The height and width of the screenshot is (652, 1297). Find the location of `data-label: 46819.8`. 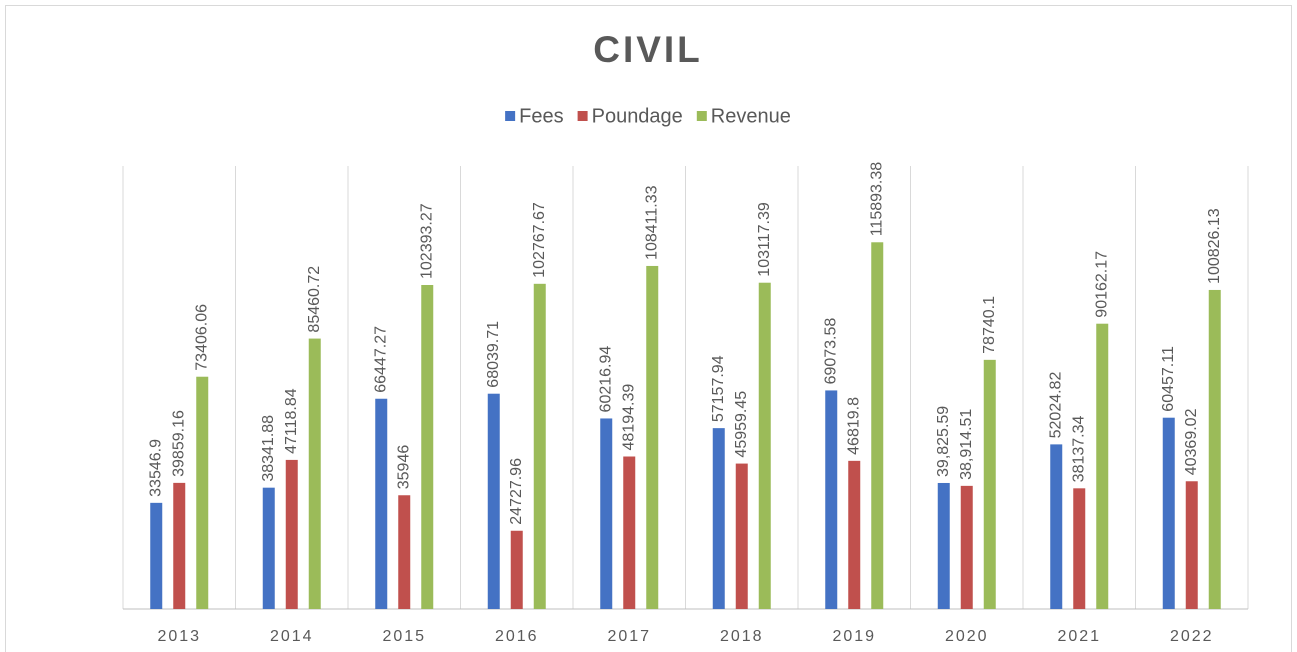

data-label: 46819.8 is located at coordinates (853, 426).